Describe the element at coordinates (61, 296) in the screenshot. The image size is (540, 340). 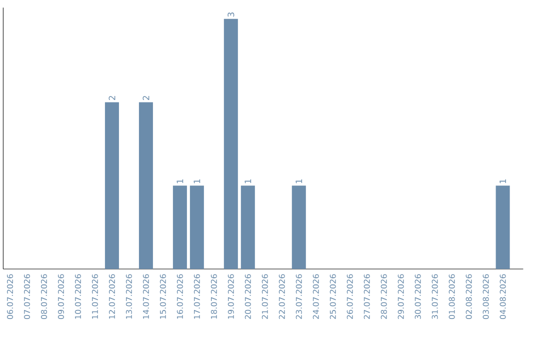
I see `x-tick-label: 09.07.2026` at that location.